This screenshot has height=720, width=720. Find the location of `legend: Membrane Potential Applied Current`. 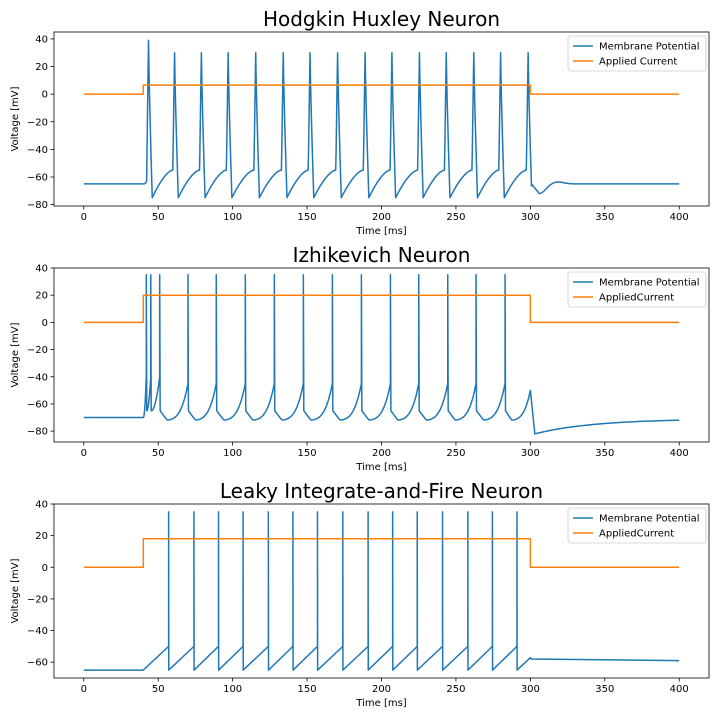

legend: Membrane Potential Applied Current is located at coordinates (637, 53).